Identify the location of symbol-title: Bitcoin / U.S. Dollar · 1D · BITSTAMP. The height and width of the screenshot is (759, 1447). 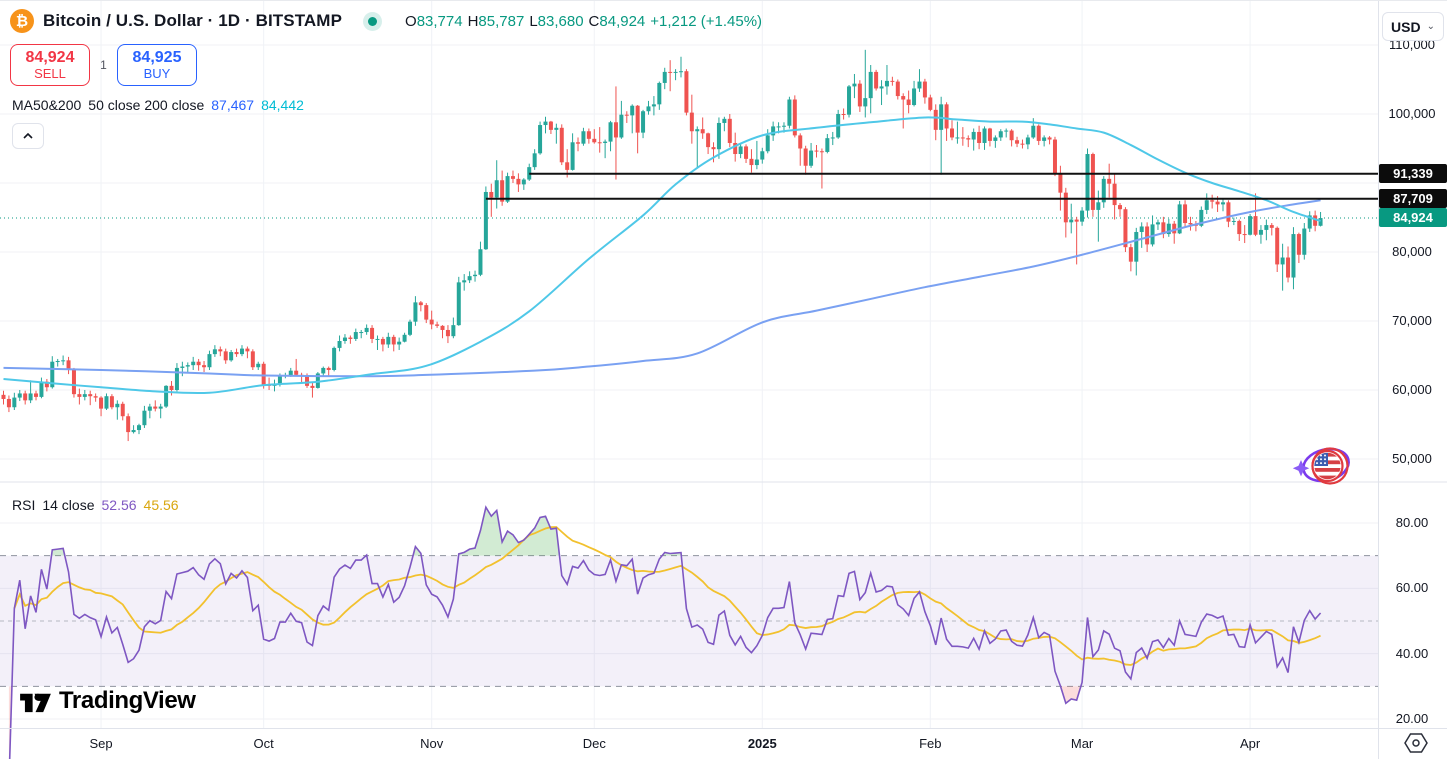
(193, 20).